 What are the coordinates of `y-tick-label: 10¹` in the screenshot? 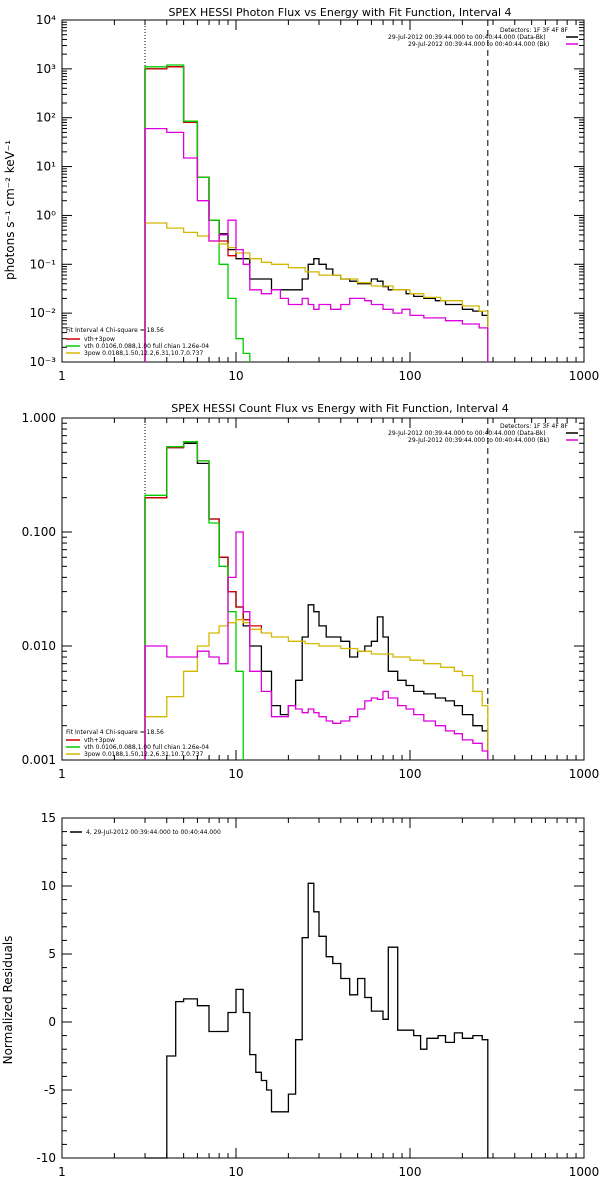 It's located at (46, 167).